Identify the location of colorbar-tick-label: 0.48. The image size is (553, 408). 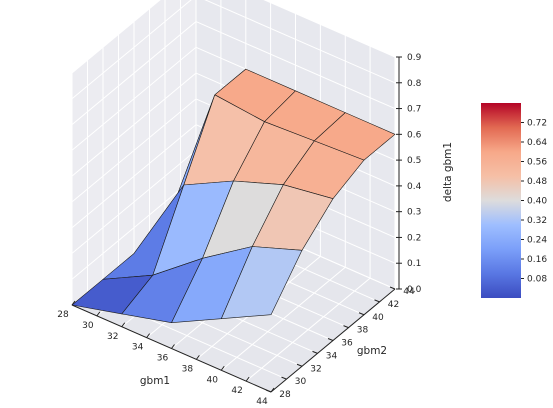
(537, 182).